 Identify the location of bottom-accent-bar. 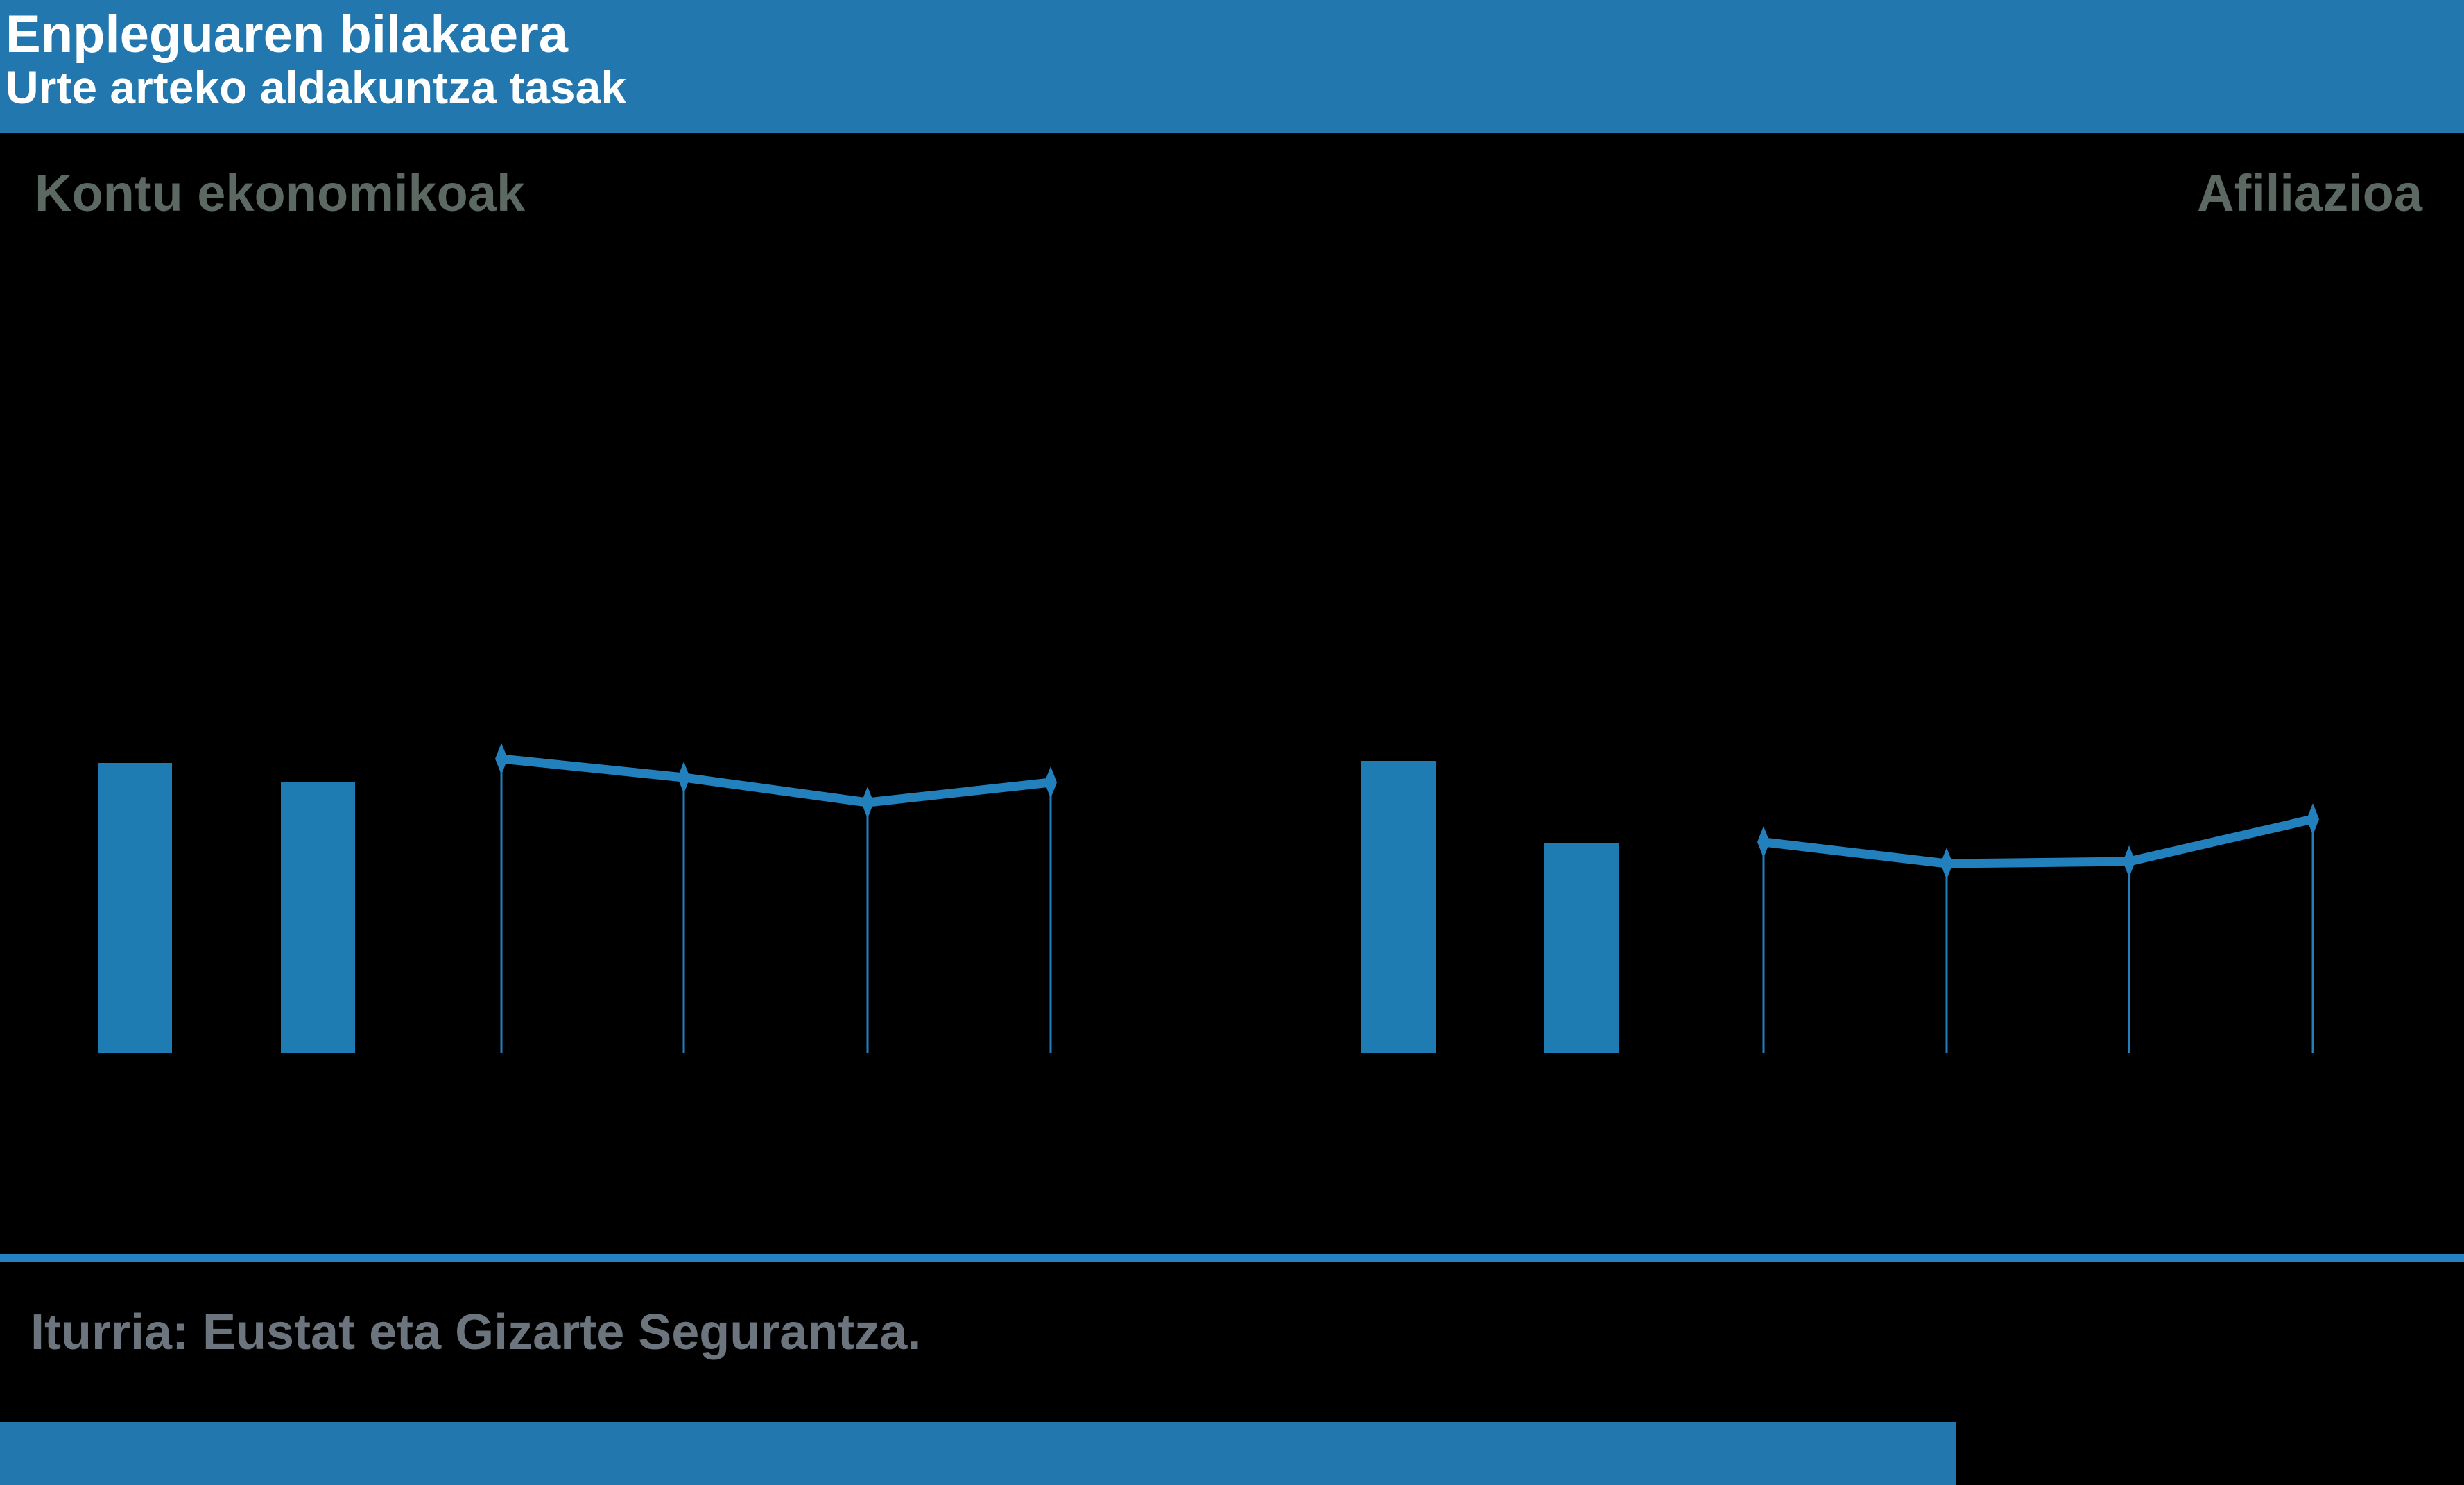
(978, 1453).